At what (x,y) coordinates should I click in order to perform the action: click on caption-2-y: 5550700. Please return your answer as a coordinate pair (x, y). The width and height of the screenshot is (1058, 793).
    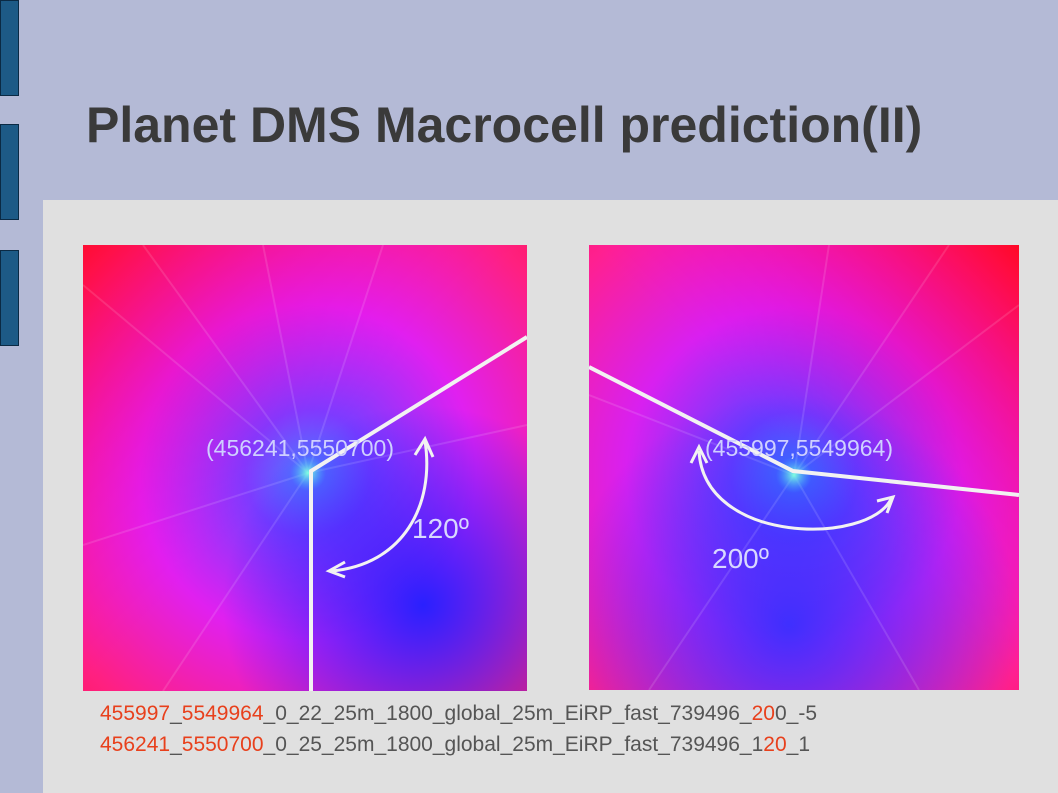
    Looking at the image, I should click on (222, 744).